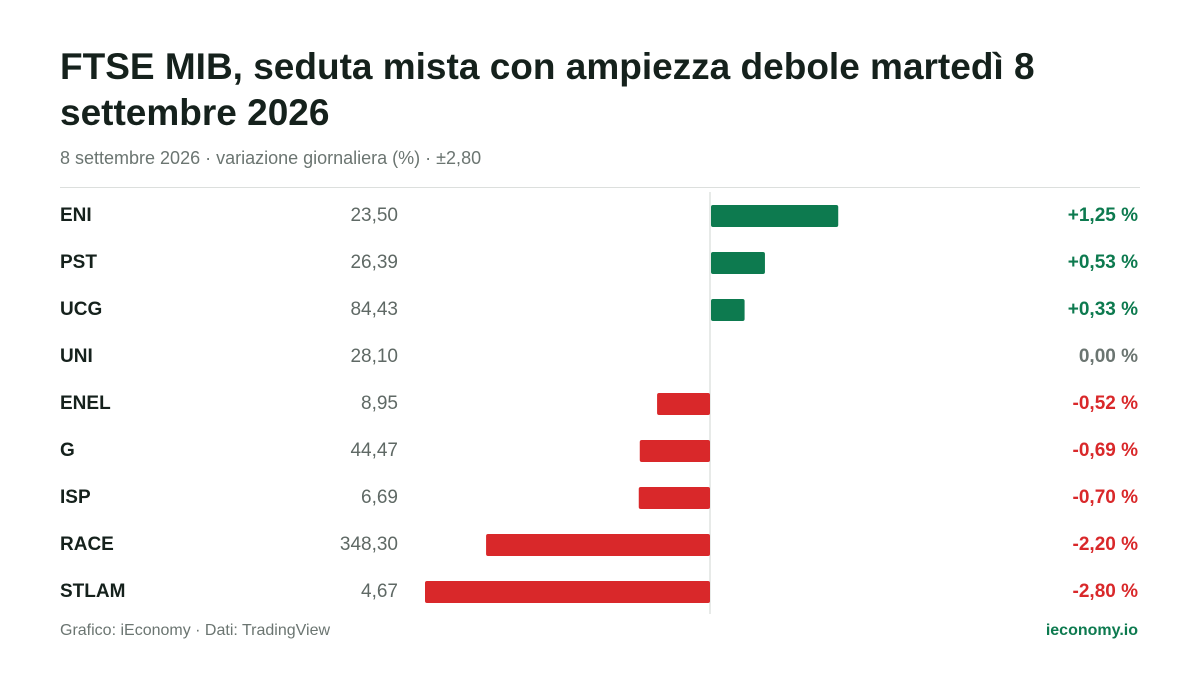 The width and height of the screenshot is (1200, 675). I want to click on change-label: -0,52 %, so click(1105, 403).